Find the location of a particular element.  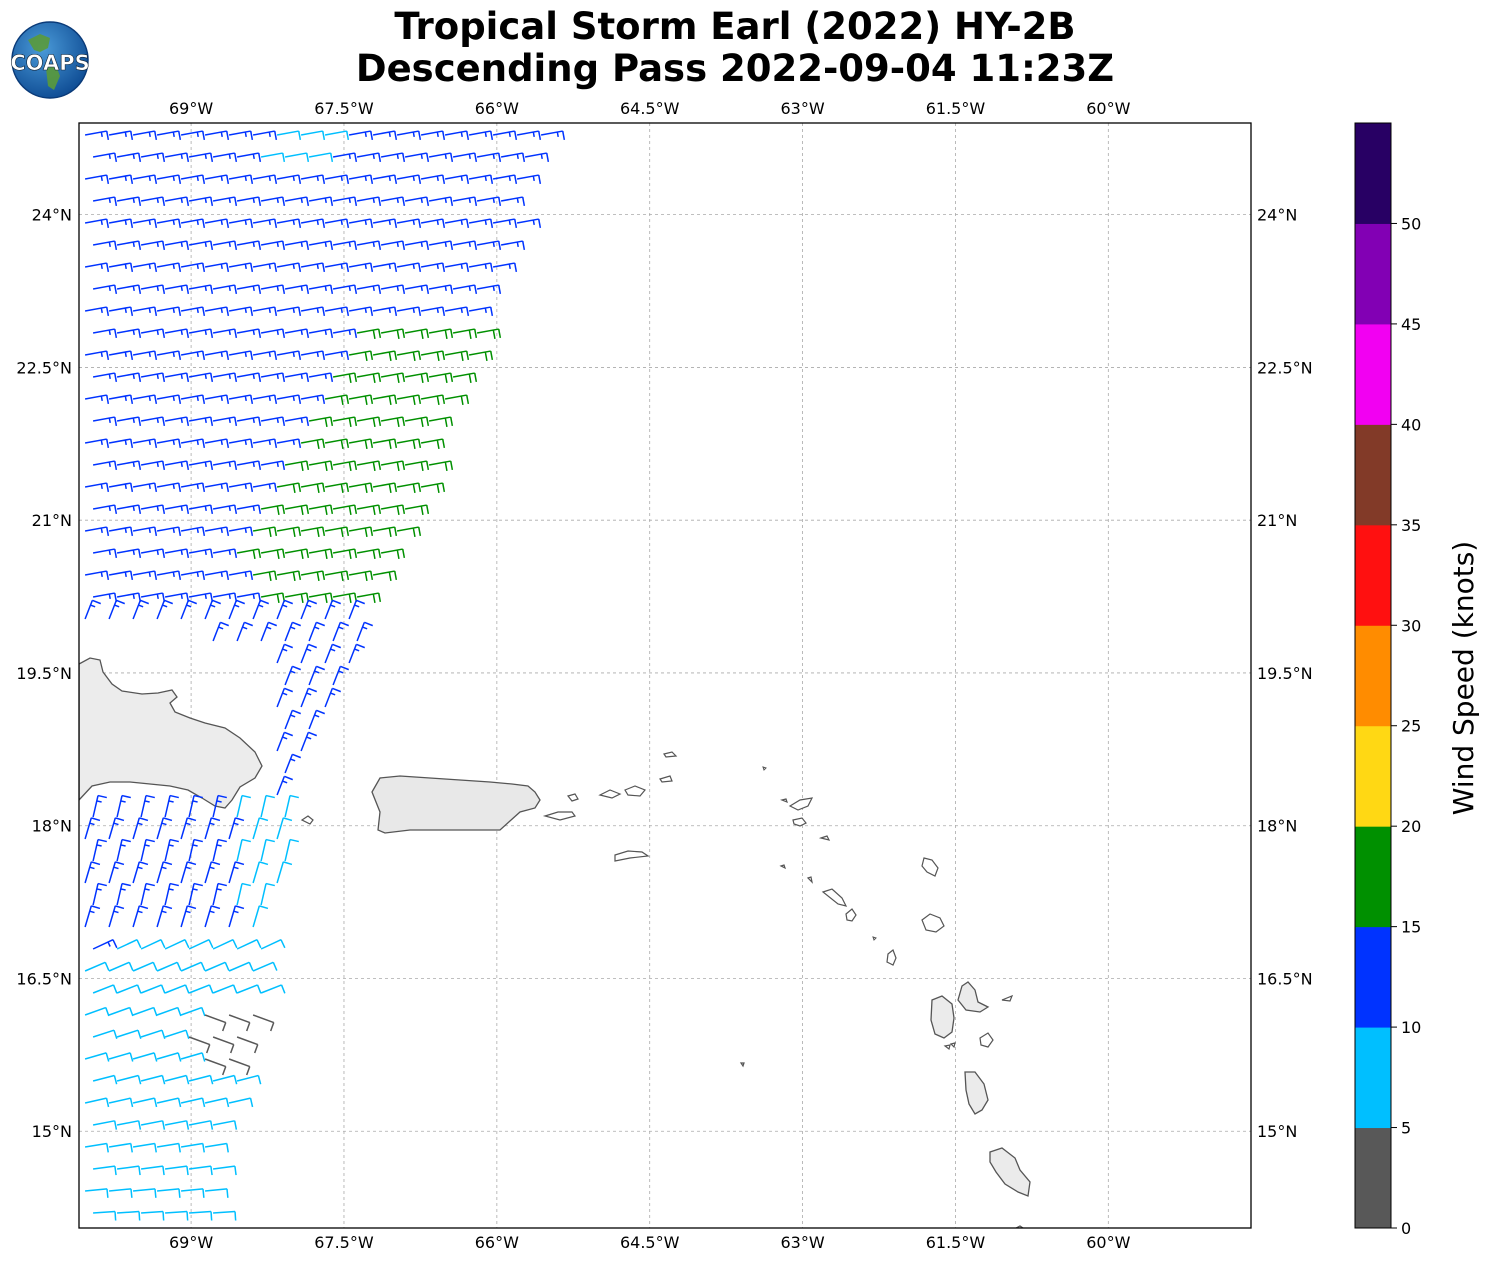

st-kitts-nevis is located at coordinates (839, 905).